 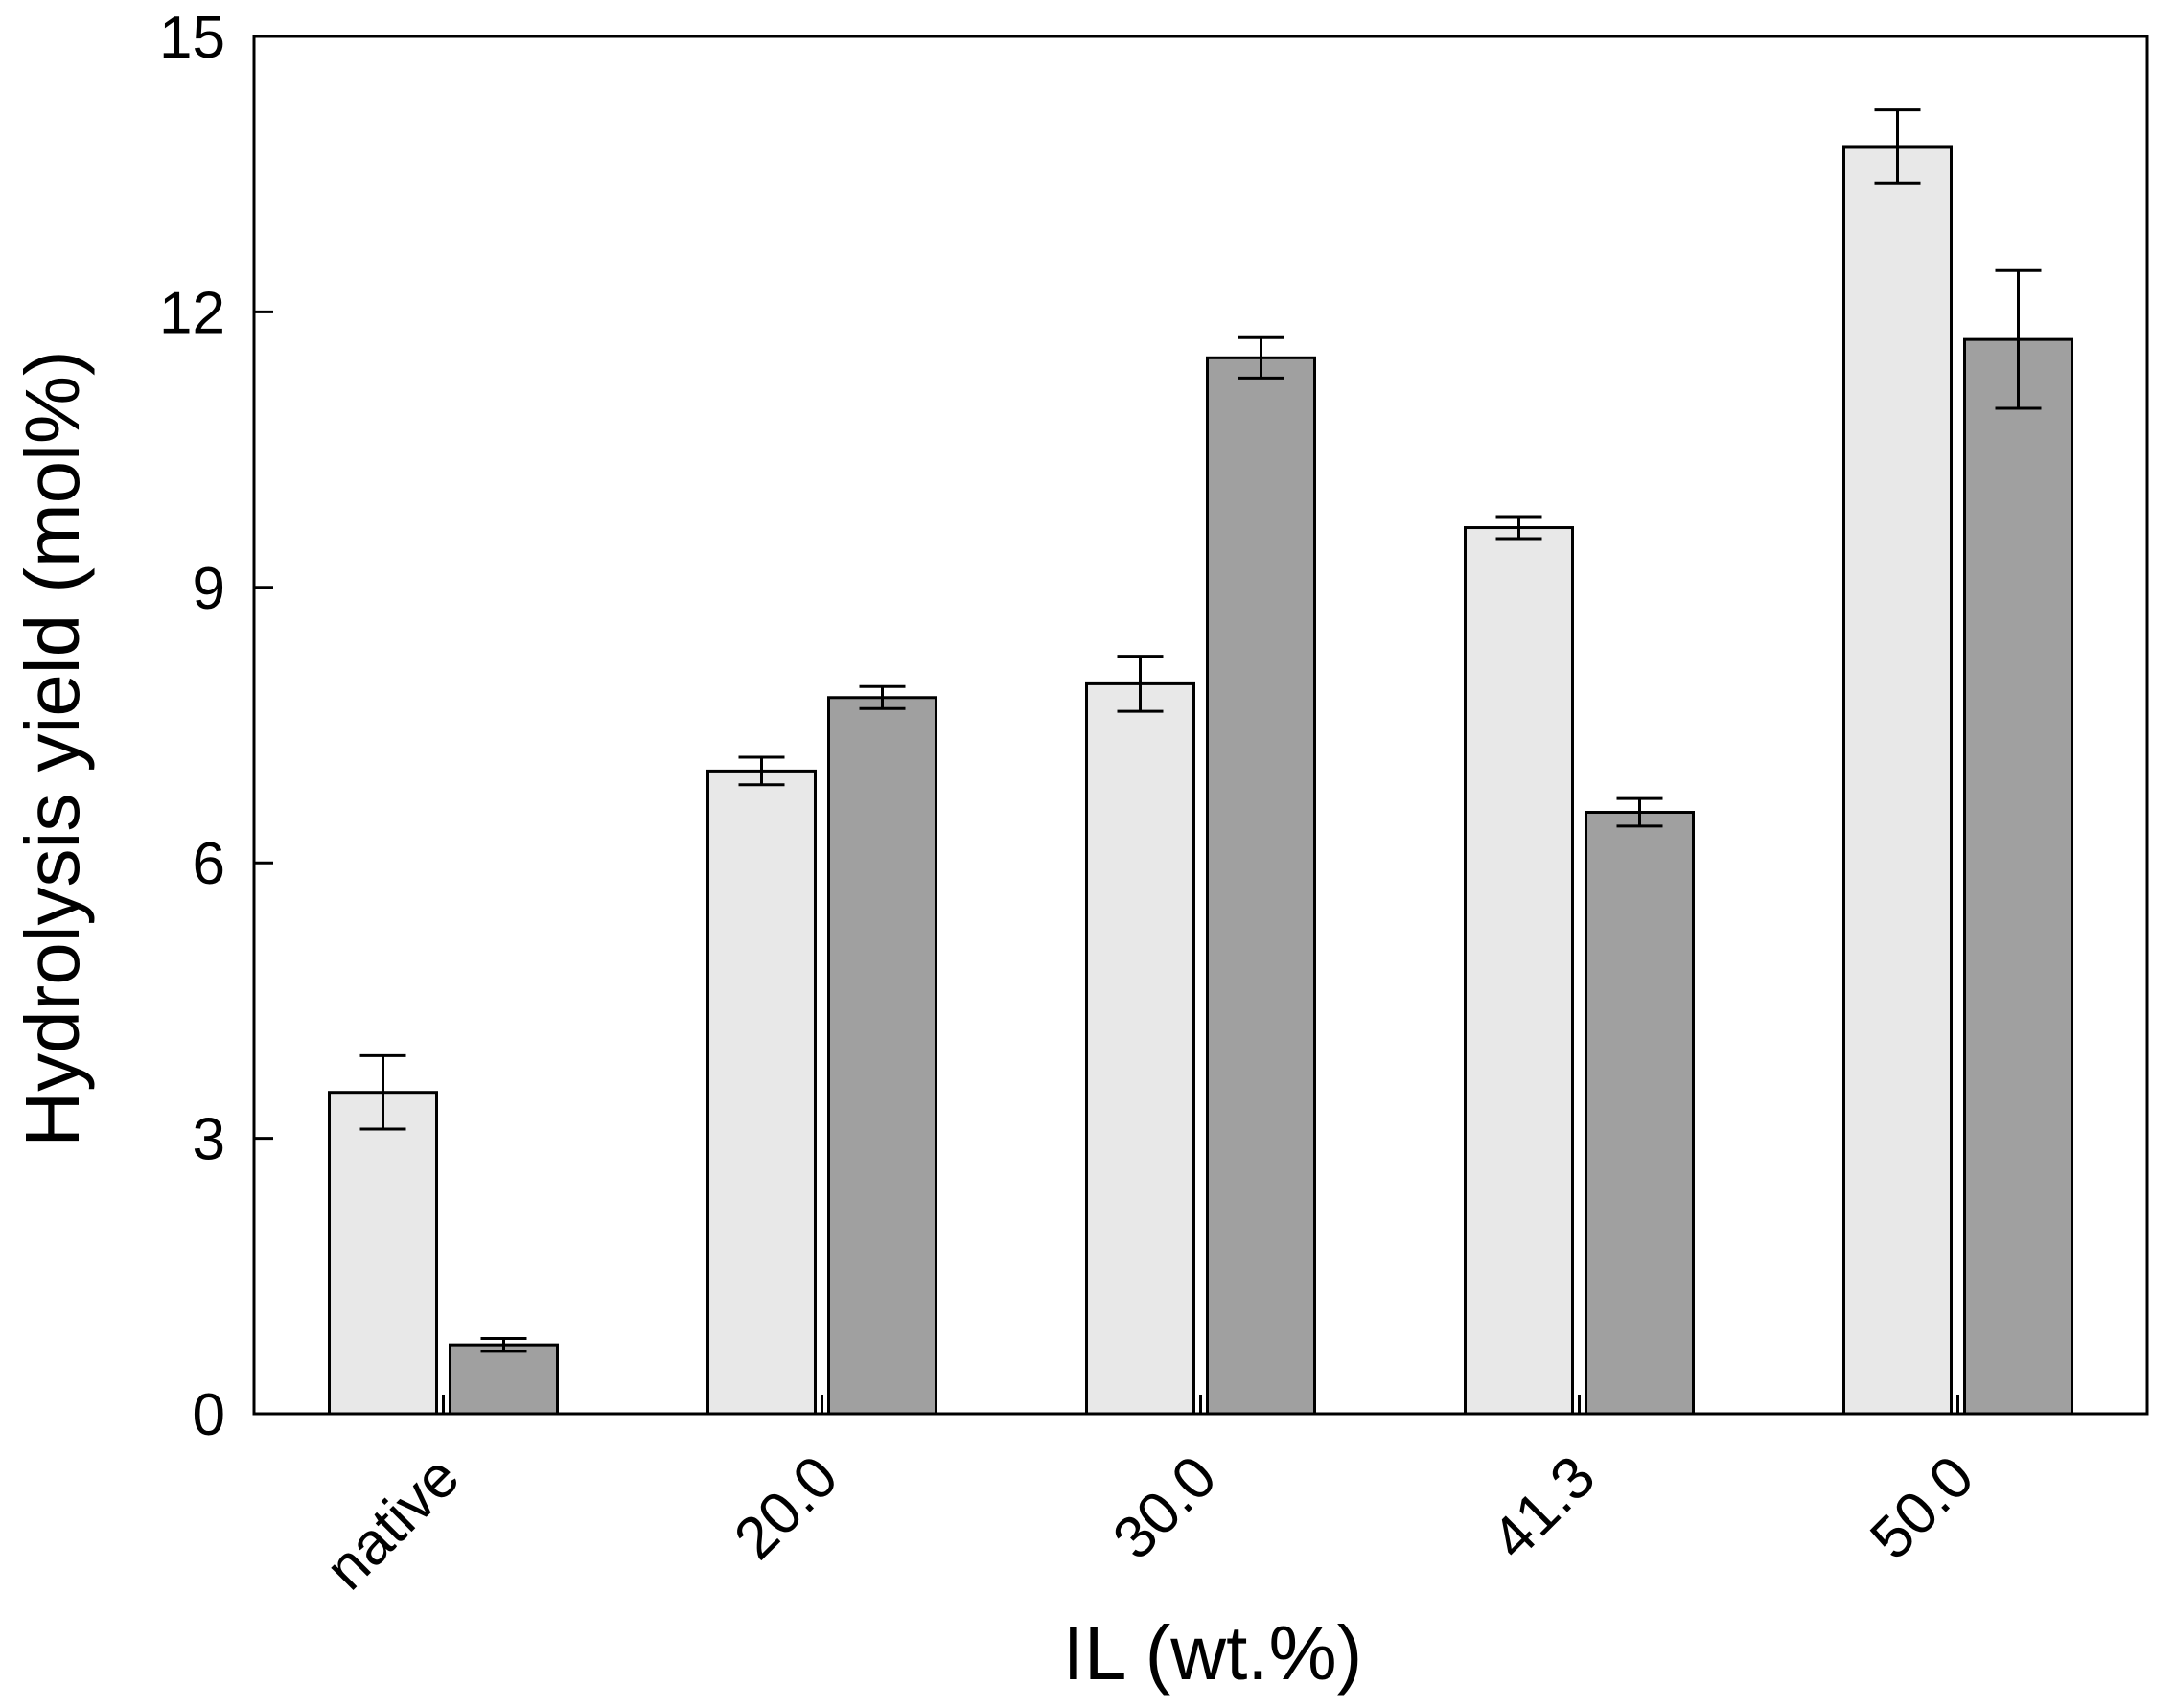 I want to click on y-axis: 0 3 6 9 12 15, so click(x=216, y=726).